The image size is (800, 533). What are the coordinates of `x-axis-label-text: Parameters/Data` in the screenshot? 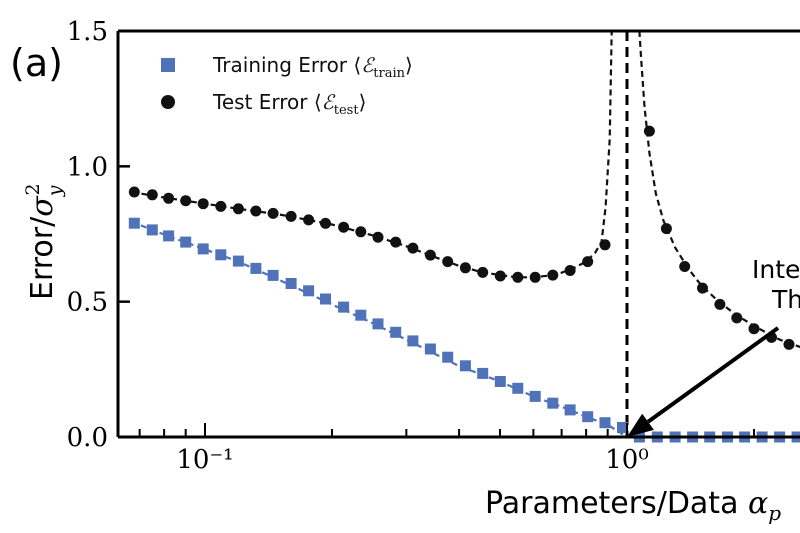 It's located at (616, 503).